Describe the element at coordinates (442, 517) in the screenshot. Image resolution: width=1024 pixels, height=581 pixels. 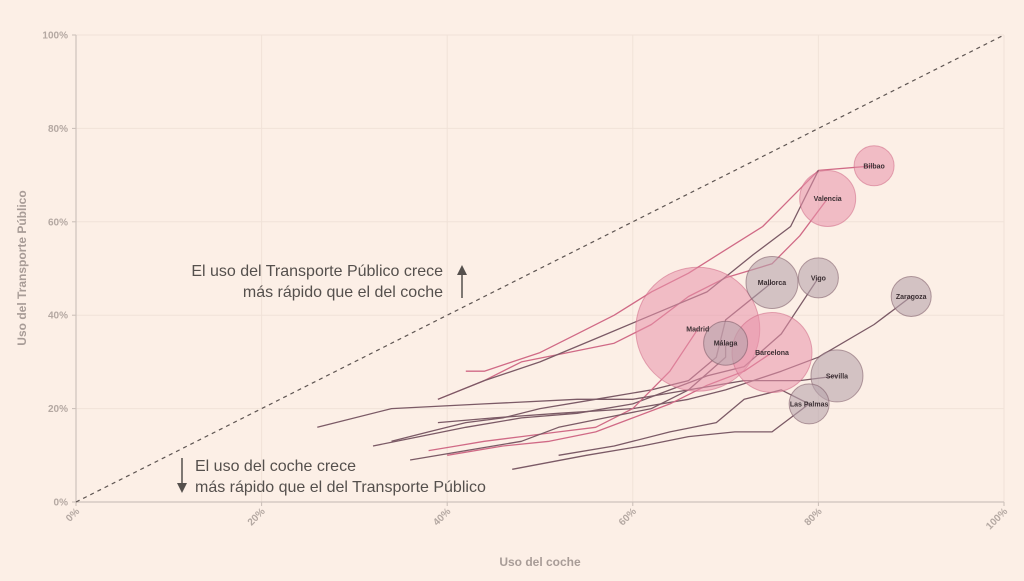
I see `x-tick-label: 40%` at that location.